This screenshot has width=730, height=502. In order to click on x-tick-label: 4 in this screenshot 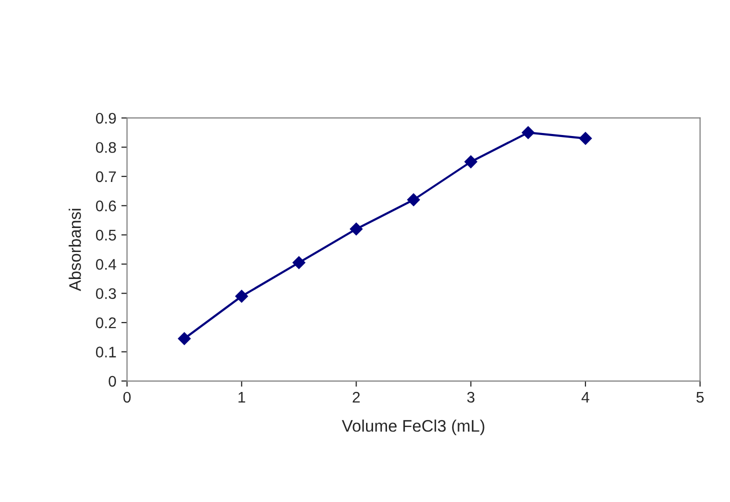, I will do `click(586, 397)`.